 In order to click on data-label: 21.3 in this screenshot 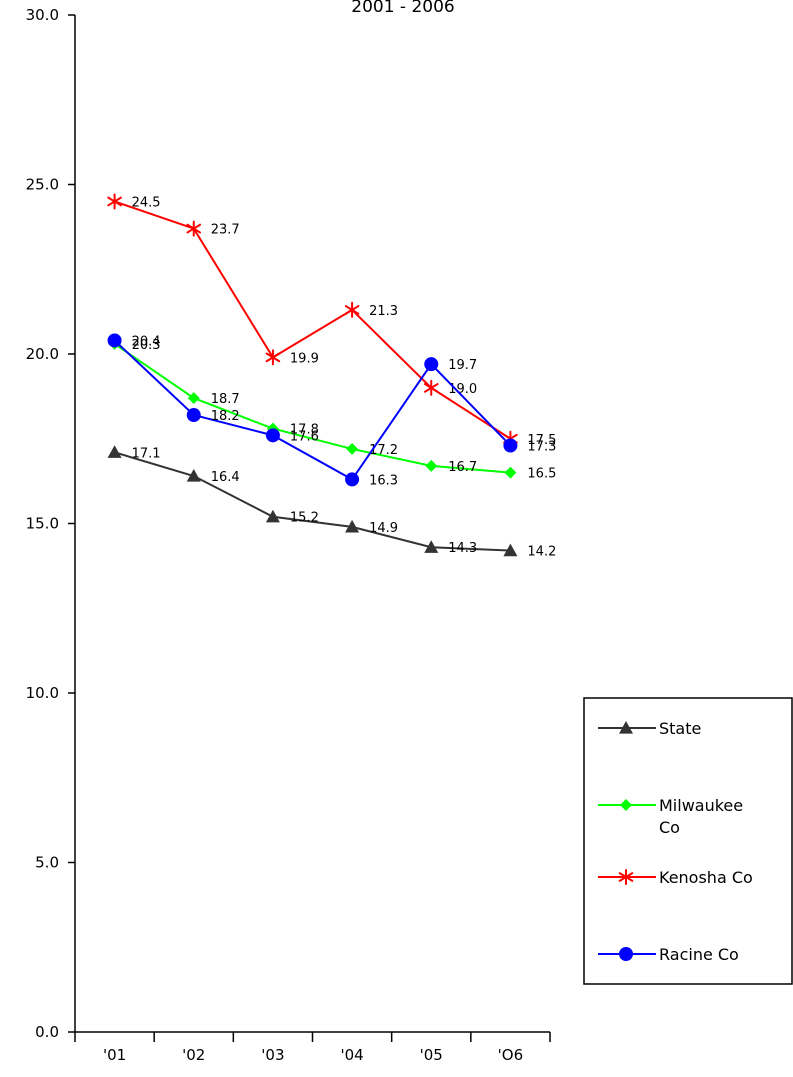, I will do `click(383, 311)`.